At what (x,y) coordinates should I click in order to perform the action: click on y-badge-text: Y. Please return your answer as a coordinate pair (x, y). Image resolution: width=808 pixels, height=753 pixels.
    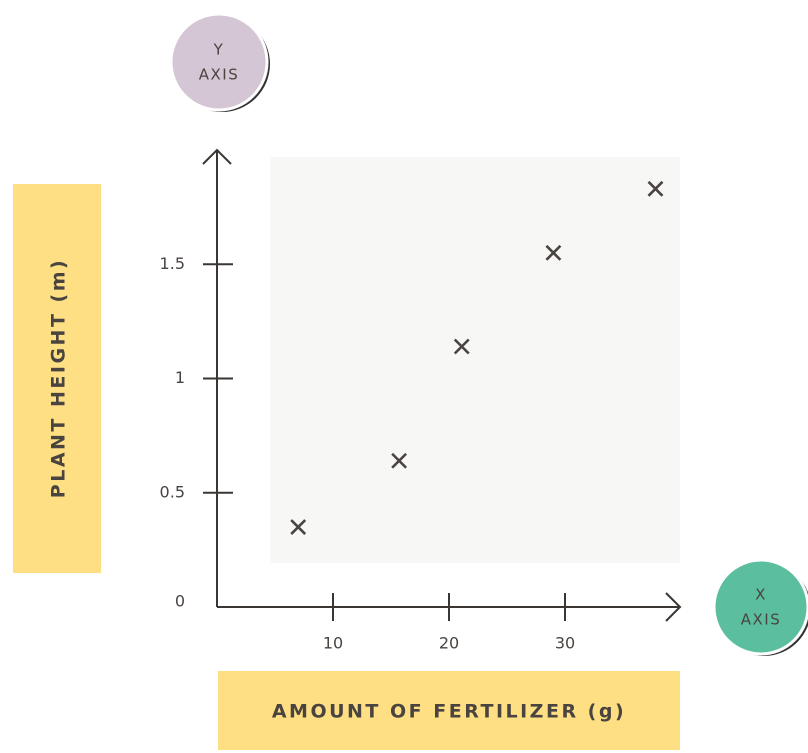
    Looking at the image, I should click on (219, 50).